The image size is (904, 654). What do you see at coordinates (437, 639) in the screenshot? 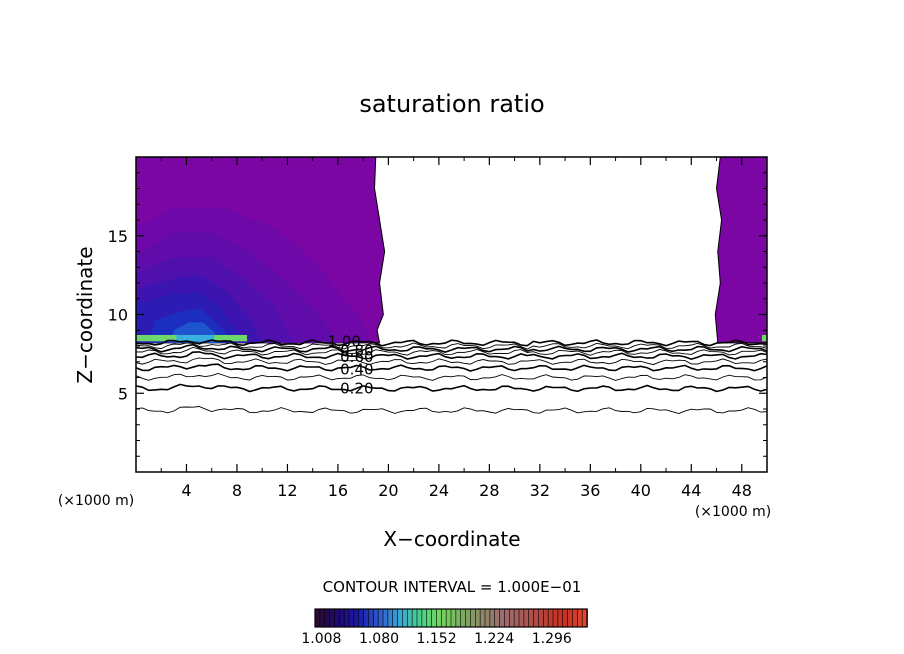
I see `colorbar-tick-label: 1.152` at bounding box center [437, 639].